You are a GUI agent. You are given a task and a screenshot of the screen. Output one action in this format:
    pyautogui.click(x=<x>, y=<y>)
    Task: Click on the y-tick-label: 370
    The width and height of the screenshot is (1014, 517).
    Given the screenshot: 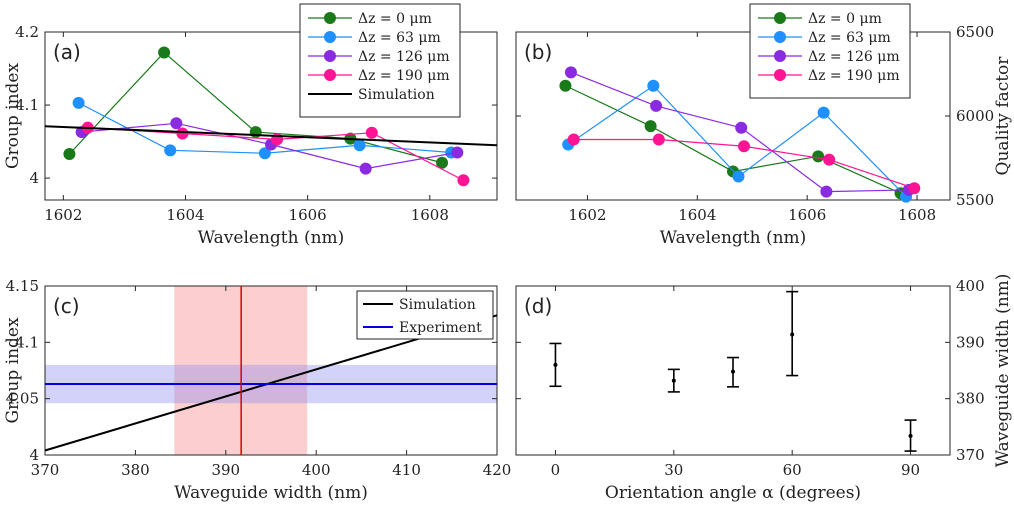 What is the action you would take?
    pyautogui.click(x=970, y=455)
    